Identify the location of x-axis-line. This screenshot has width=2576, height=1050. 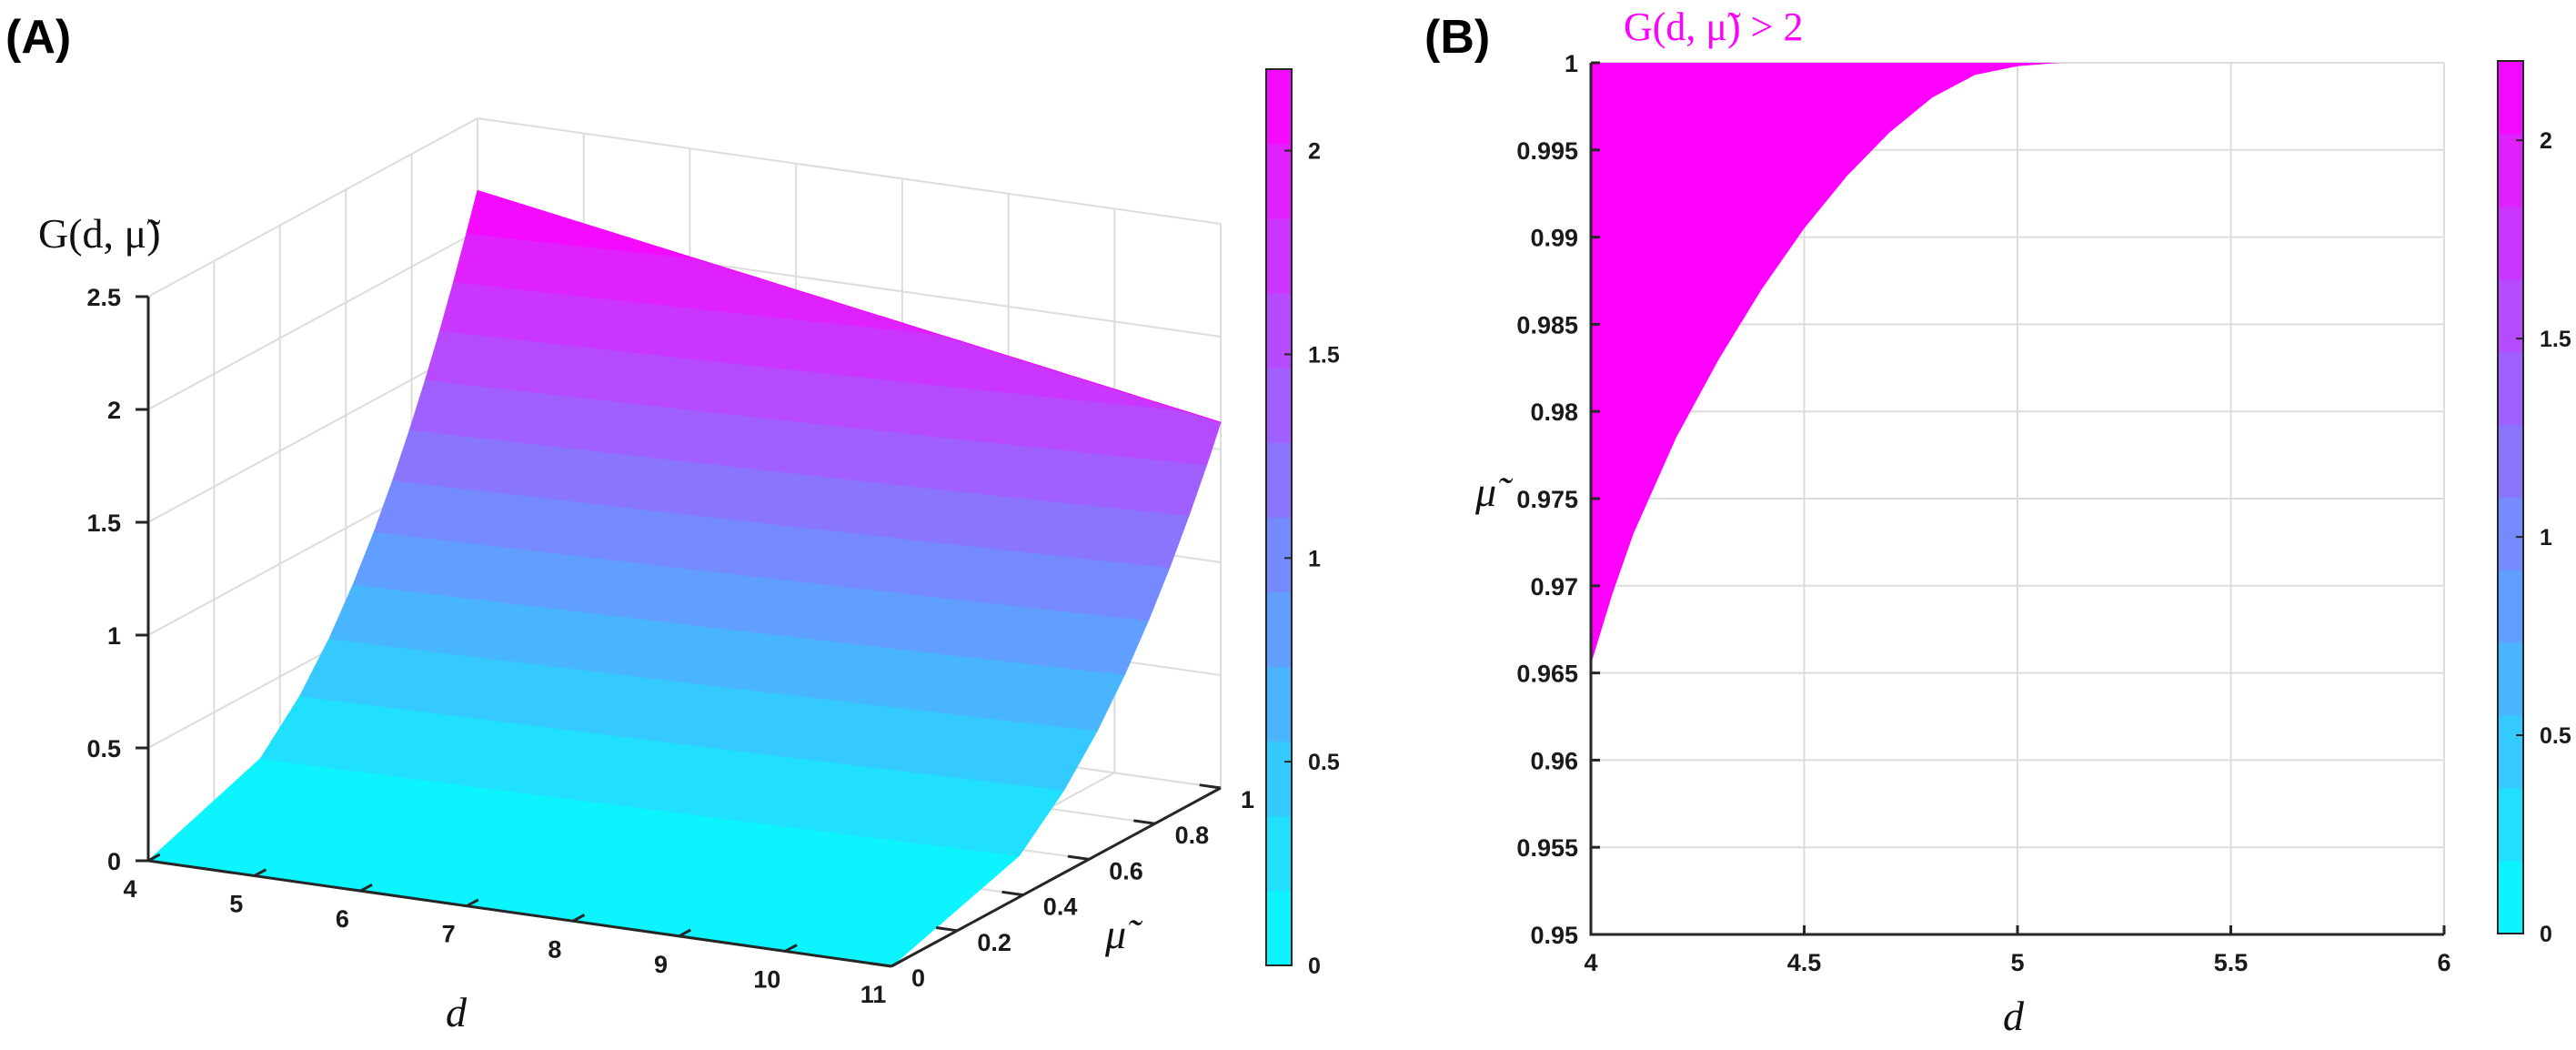
(519, 913).